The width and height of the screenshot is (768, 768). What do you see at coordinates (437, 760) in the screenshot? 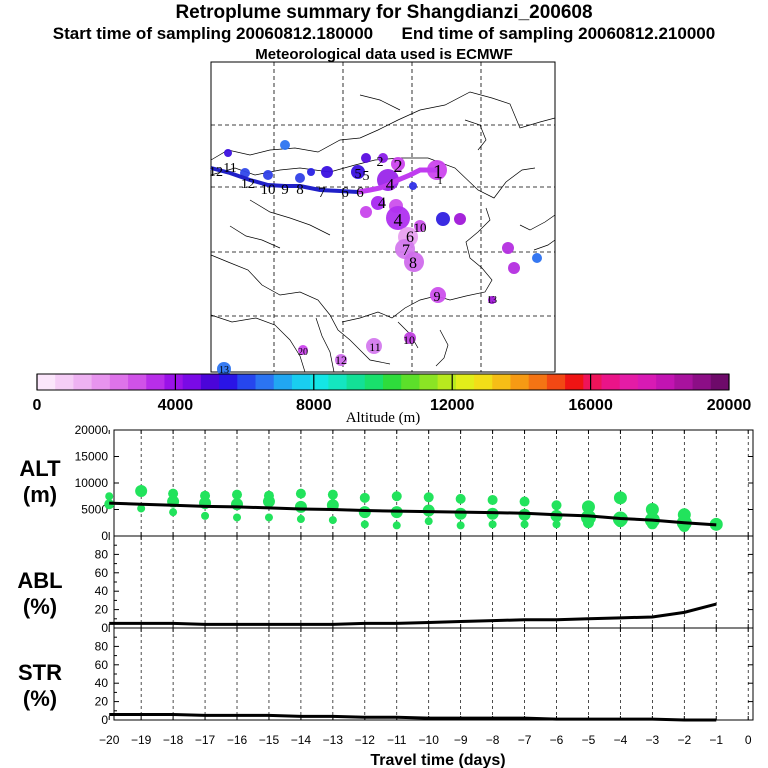
I see `x-axis-label: Travel time (days)` at bounding box center [437, 760].